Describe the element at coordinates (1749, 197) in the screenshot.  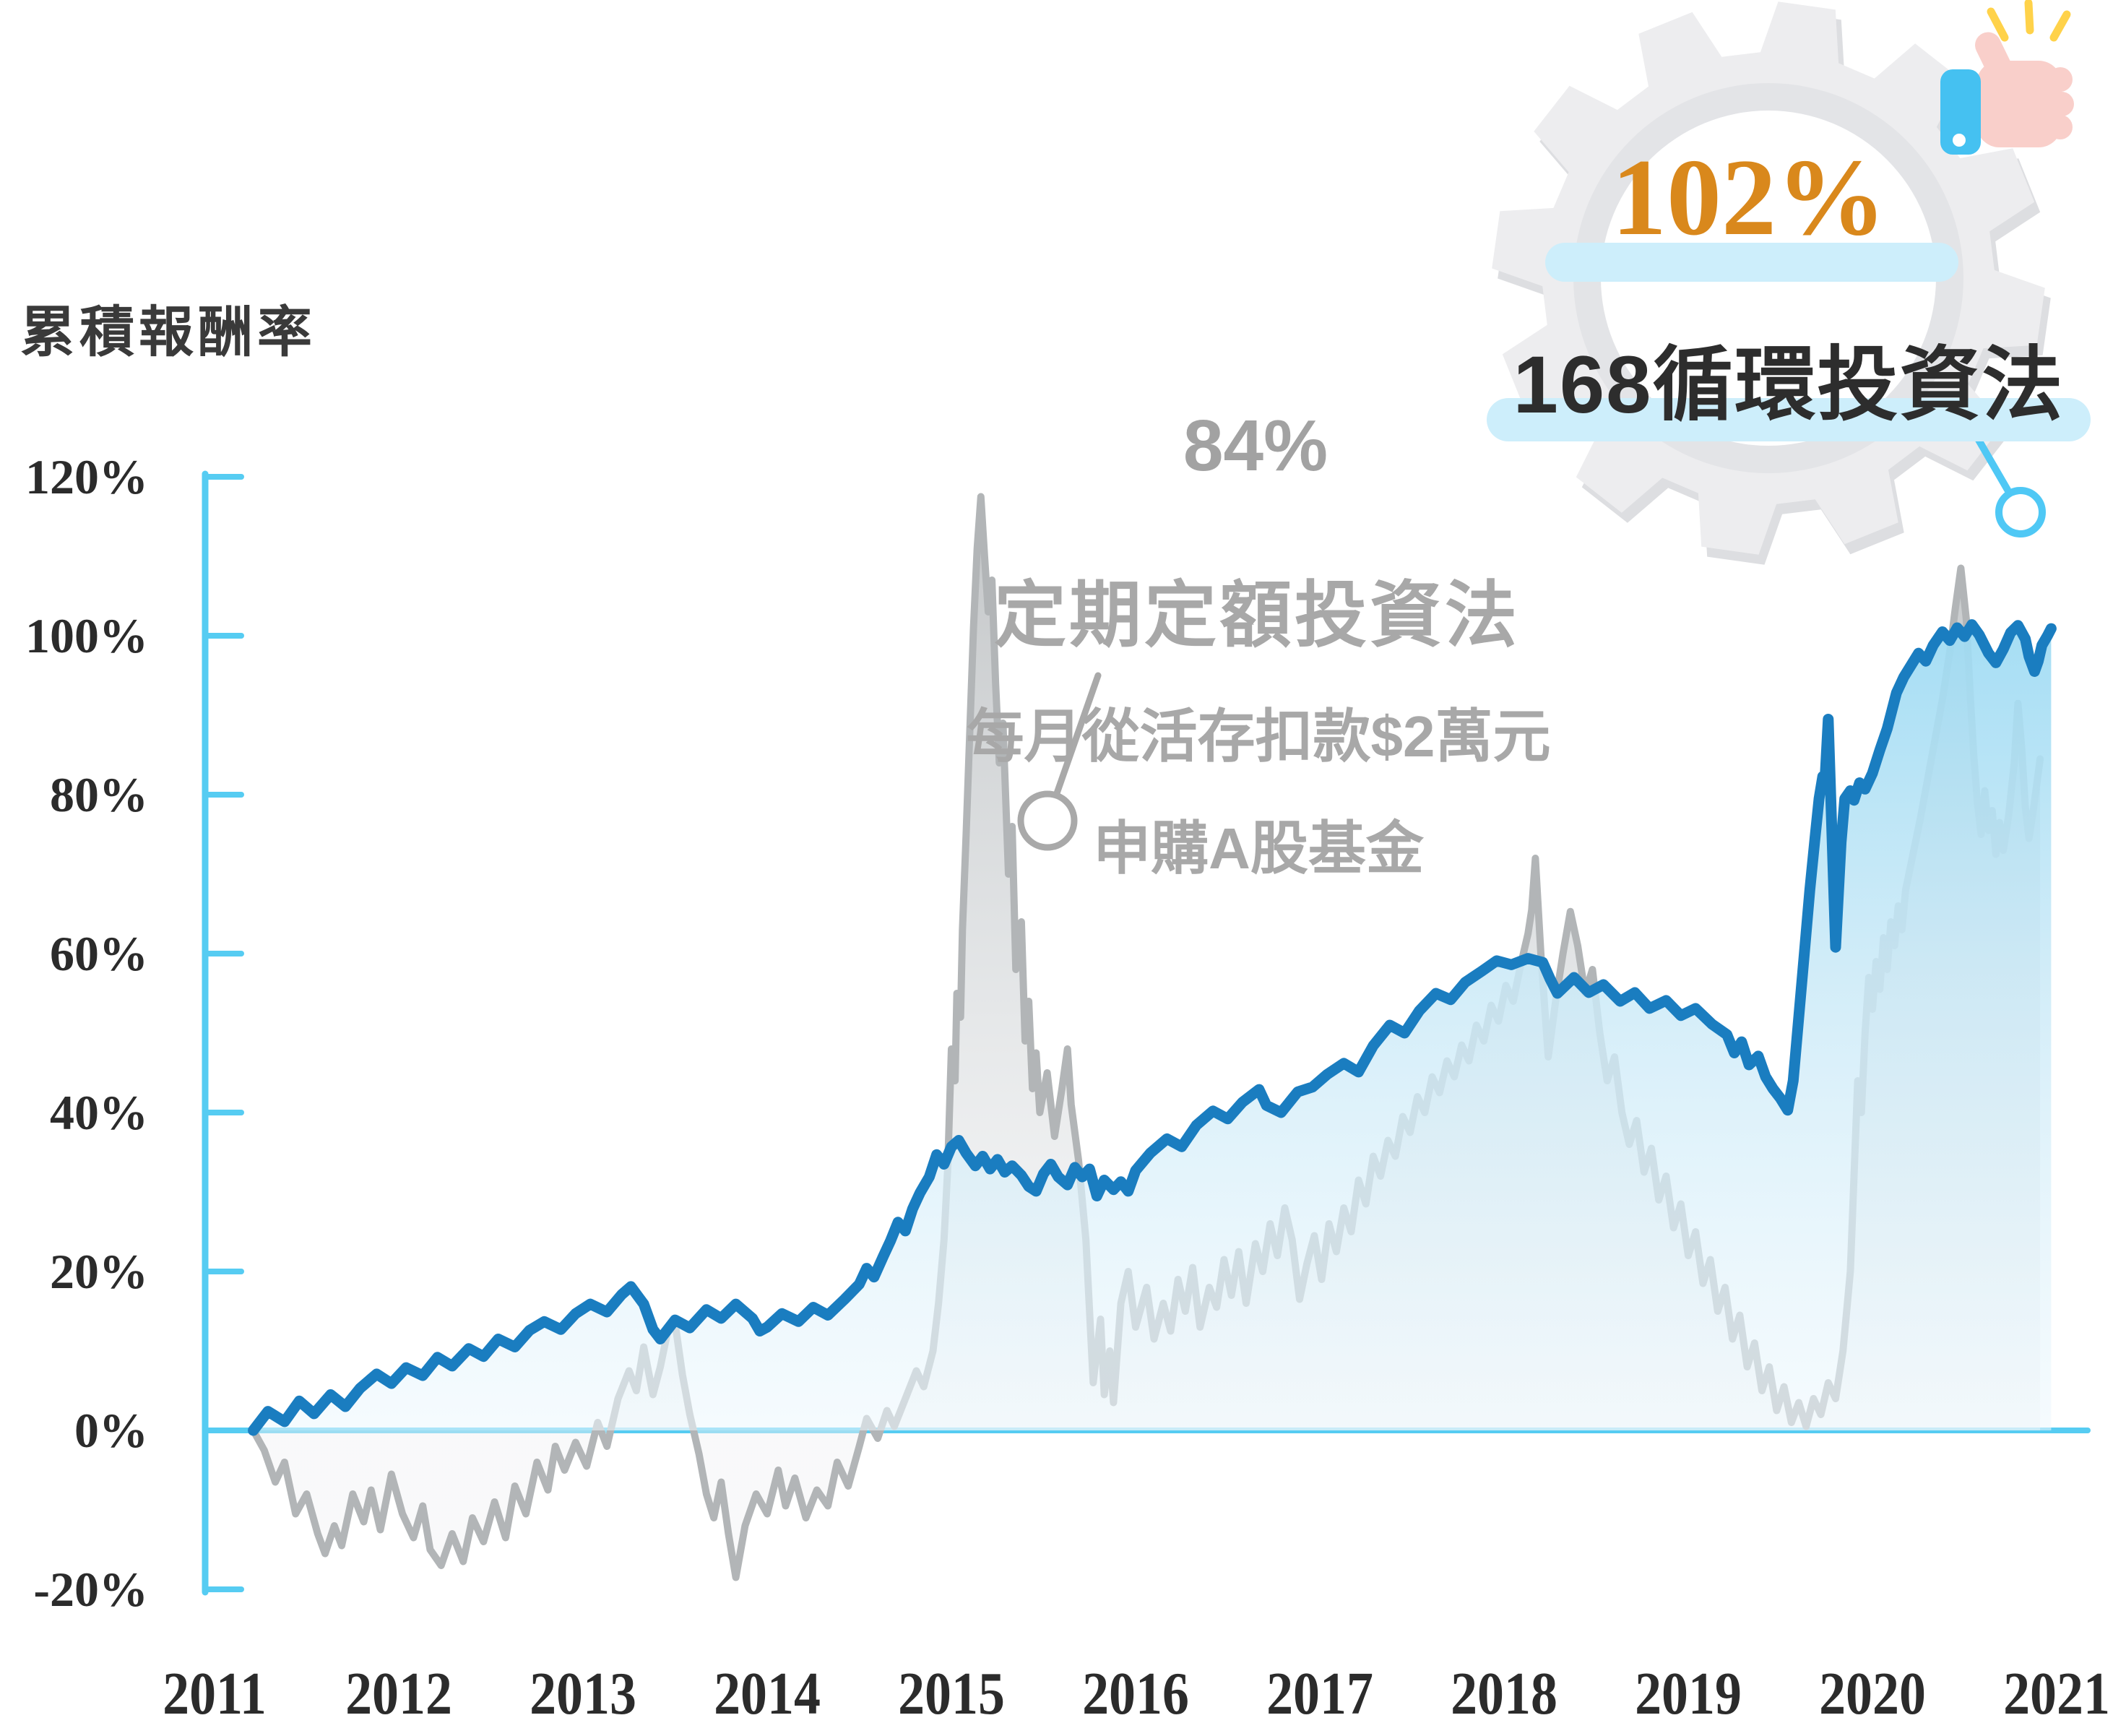
I see `winner-return-value: 102%` at that location.